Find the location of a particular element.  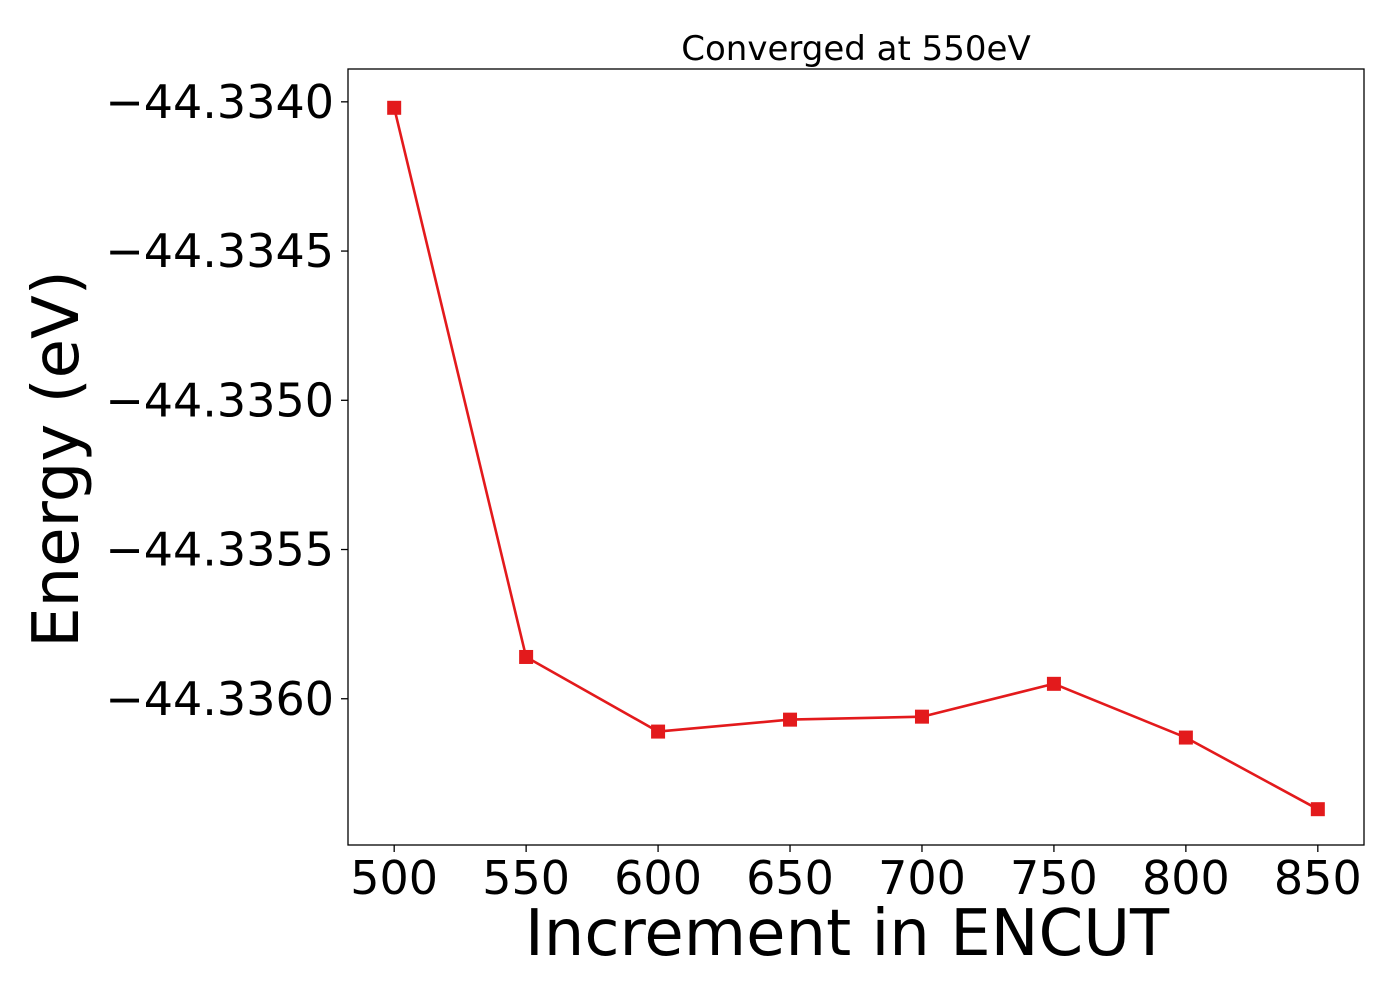

x-tick-label: 600 is located at coordinates (658, 878).